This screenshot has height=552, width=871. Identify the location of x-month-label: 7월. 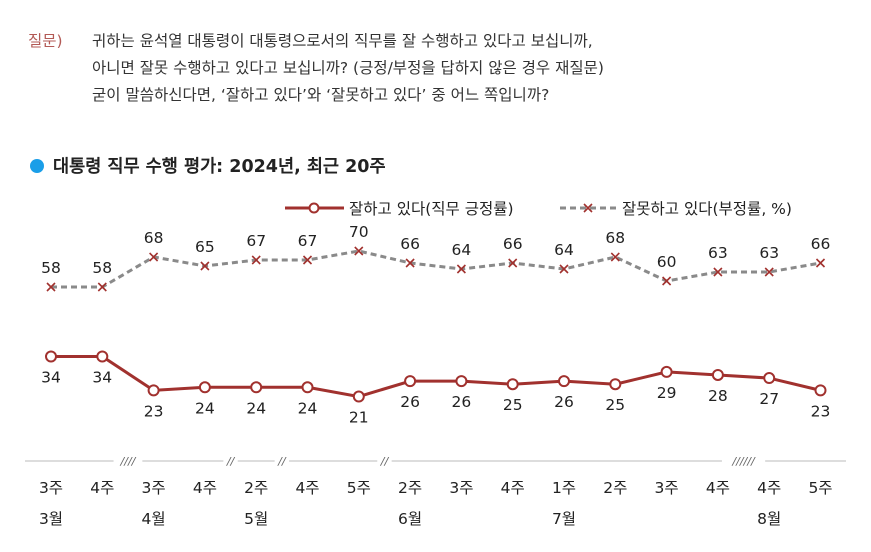
(564, 519).